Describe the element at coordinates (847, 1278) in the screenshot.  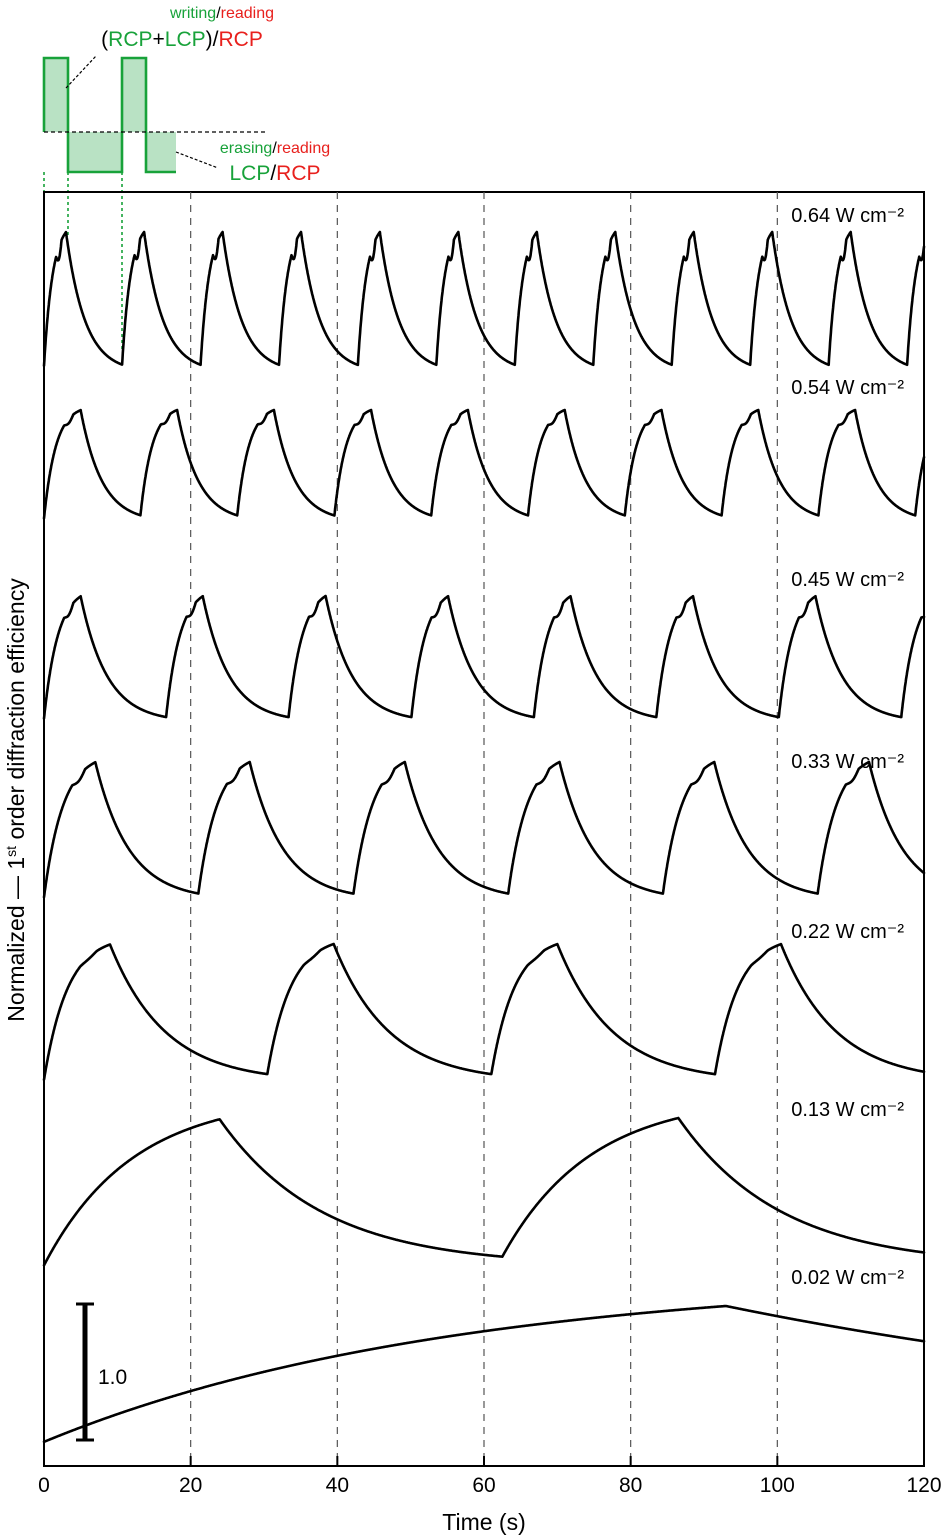
I see `series-label: 0.02 W cm⁻²` at that location.